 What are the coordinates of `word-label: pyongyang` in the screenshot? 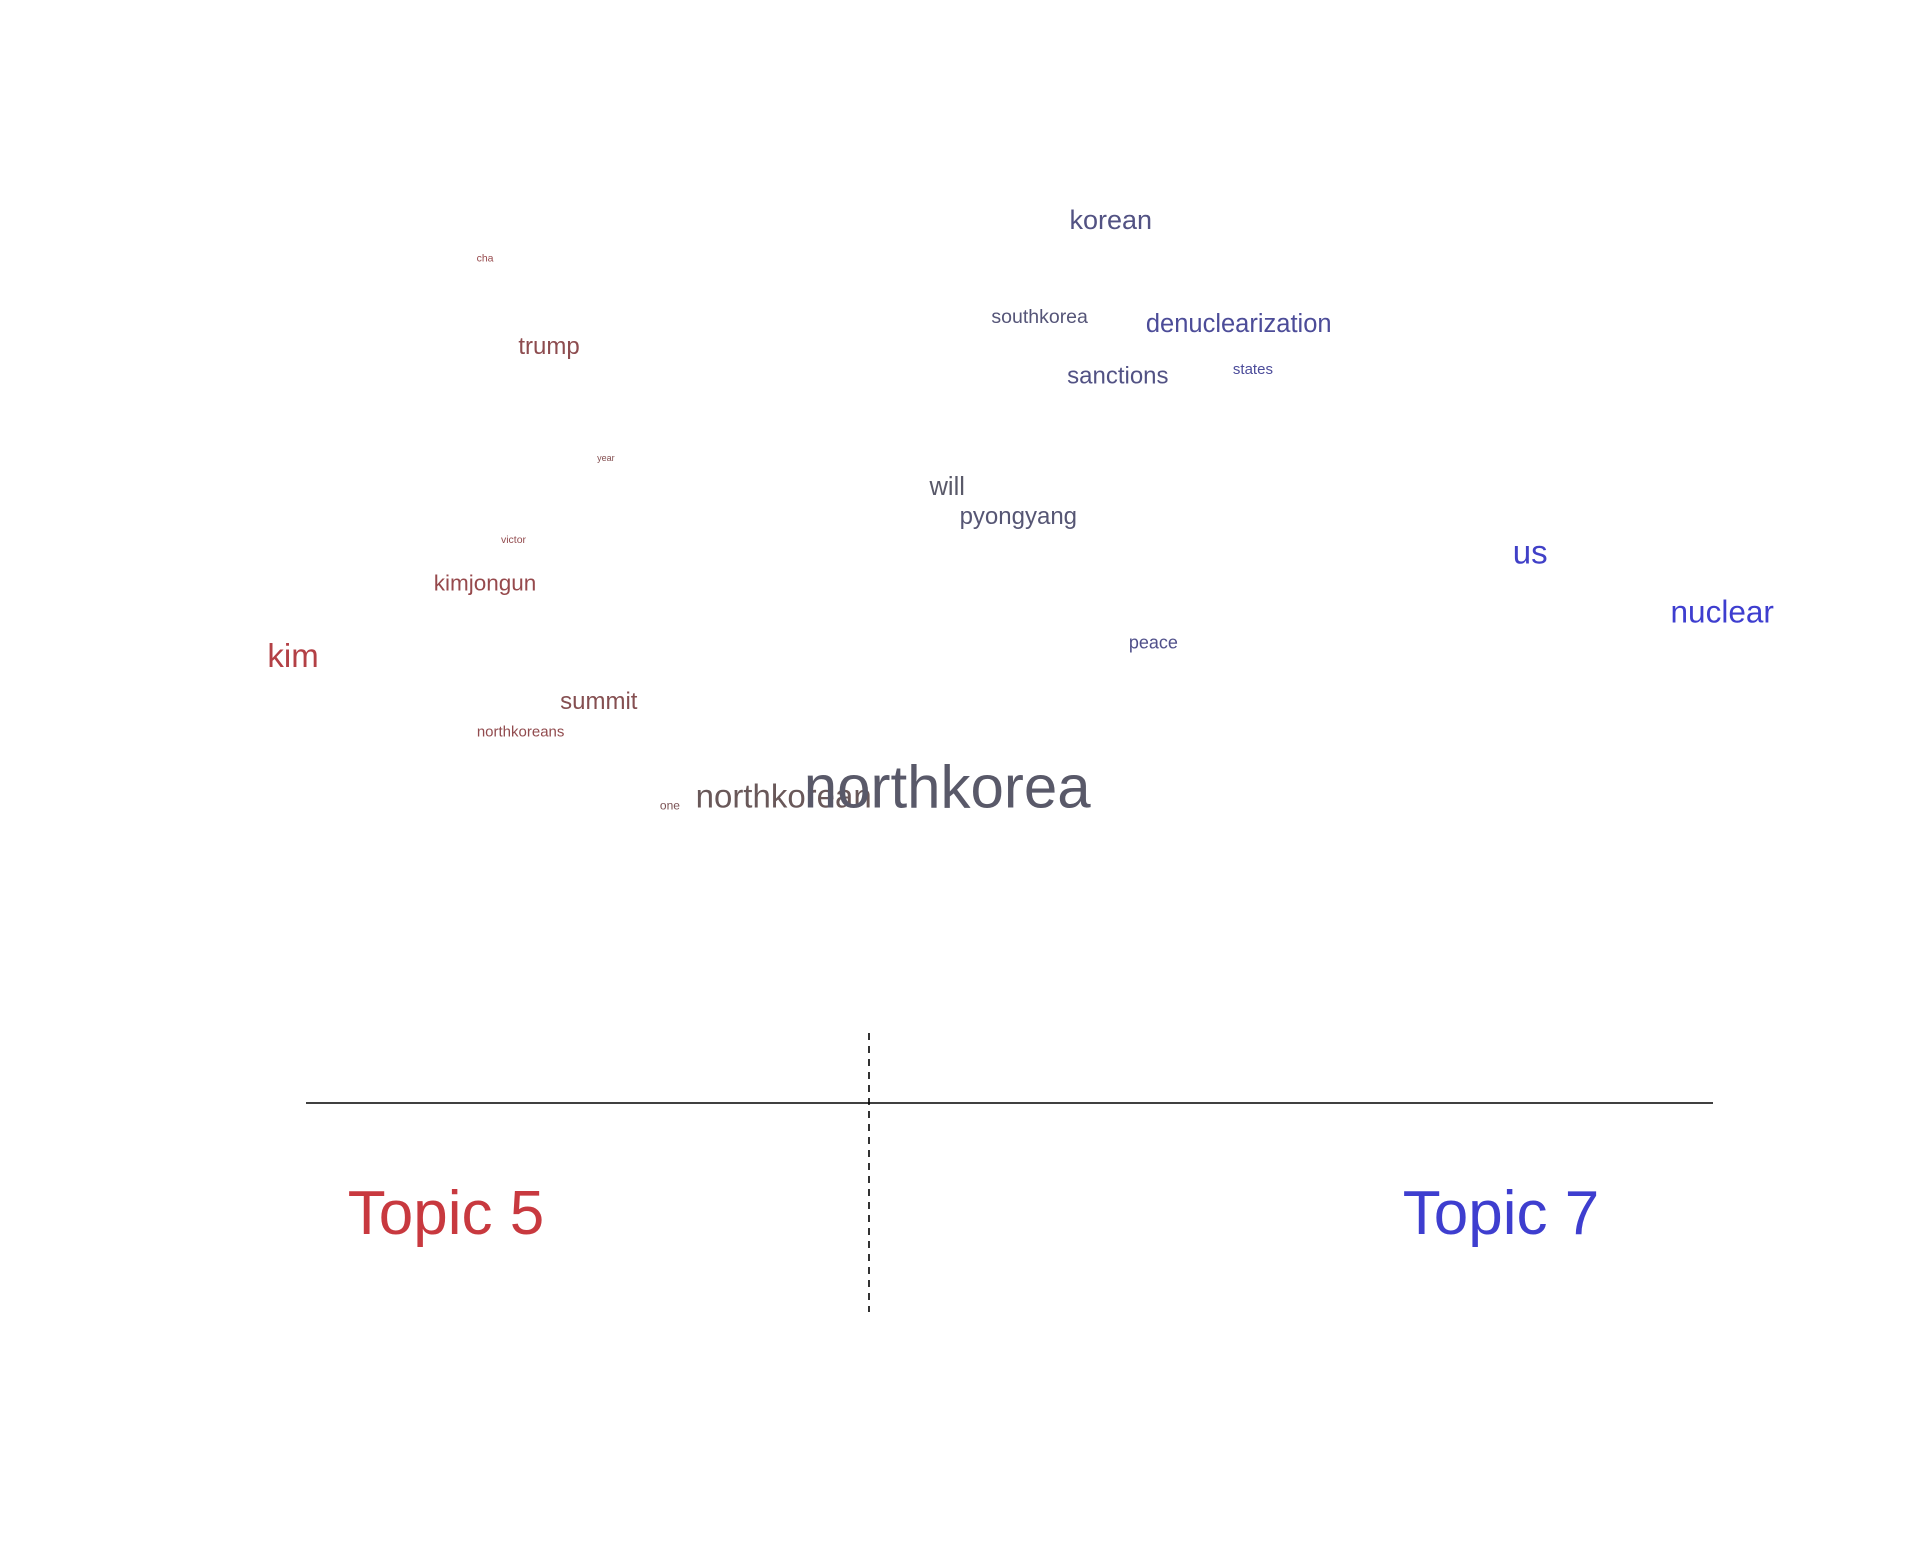 It's located at (1018, 516).